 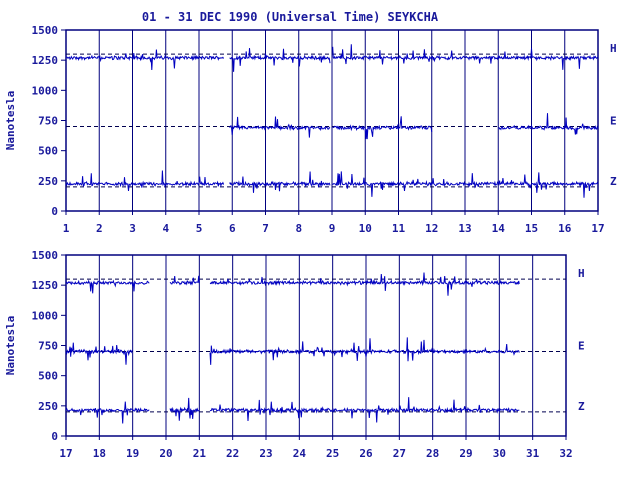 I want to click on x-tick-label: 16, so click(x=565, y=228).